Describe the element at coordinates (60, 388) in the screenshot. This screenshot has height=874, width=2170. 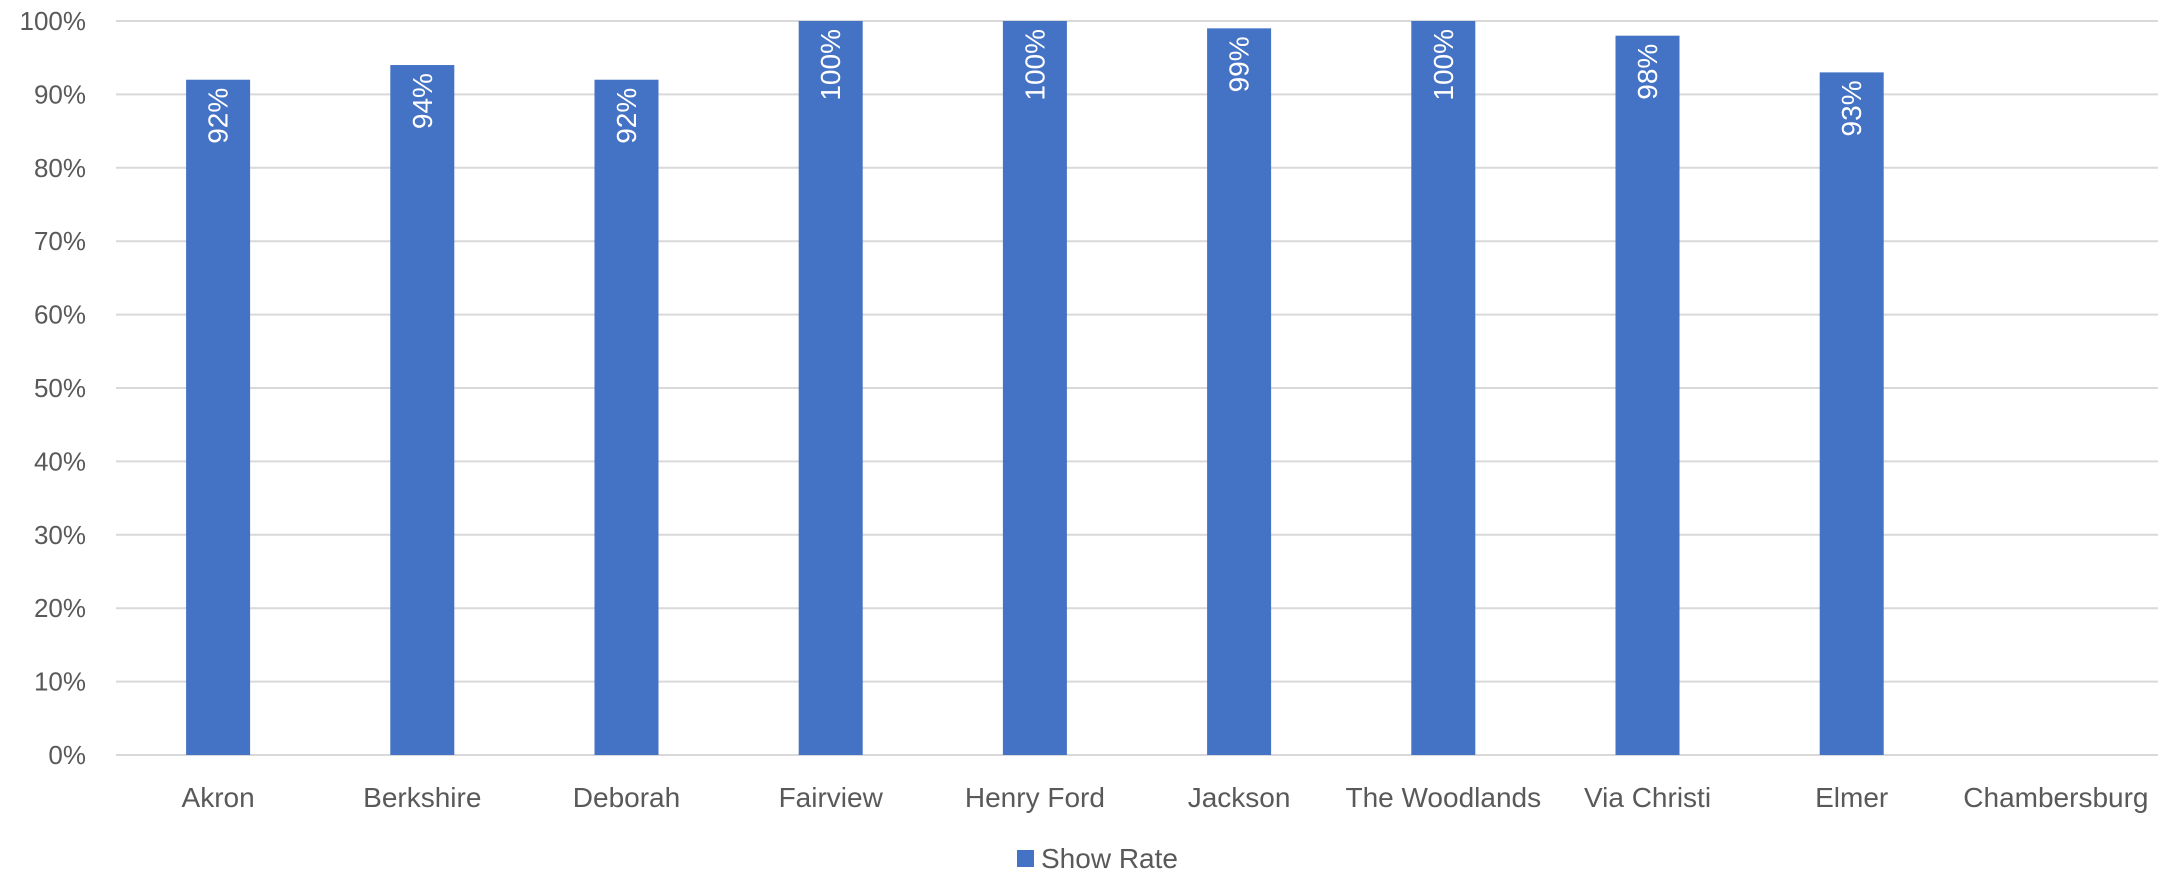
I see `y-tick-label: 50%` at that location.